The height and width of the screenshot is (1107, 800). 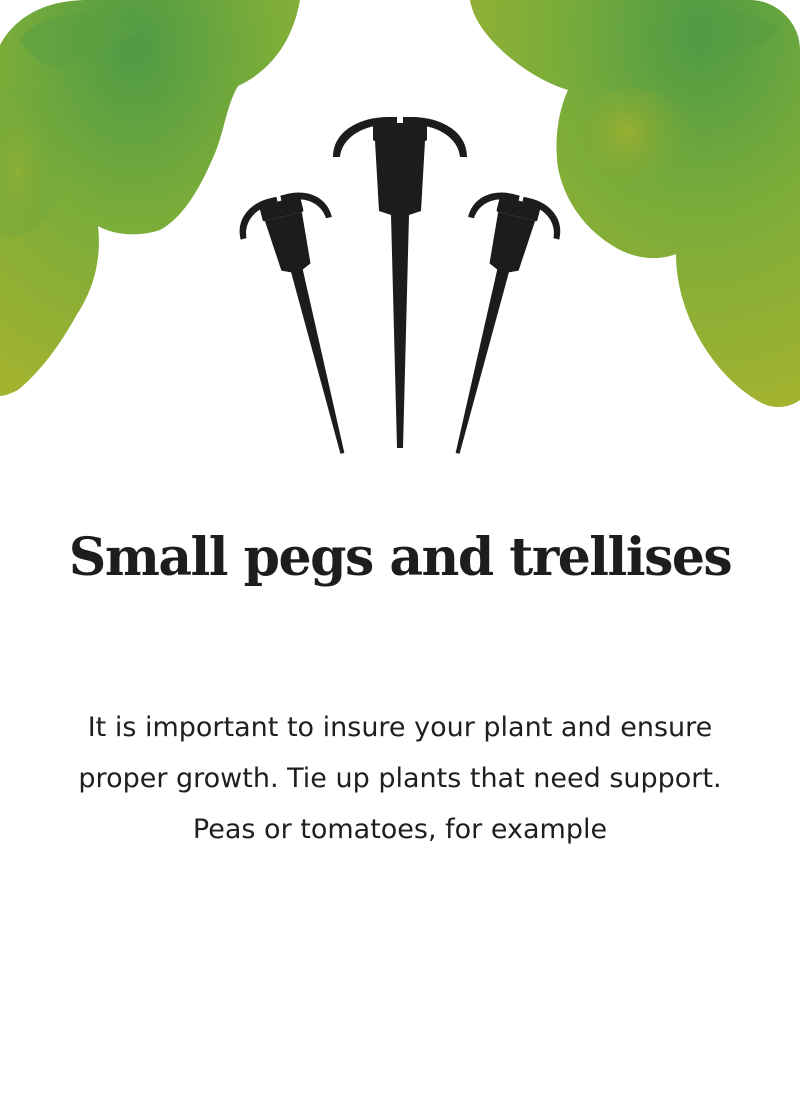 I want to click on garden-pegs-icon, so click(x=400, y=285).